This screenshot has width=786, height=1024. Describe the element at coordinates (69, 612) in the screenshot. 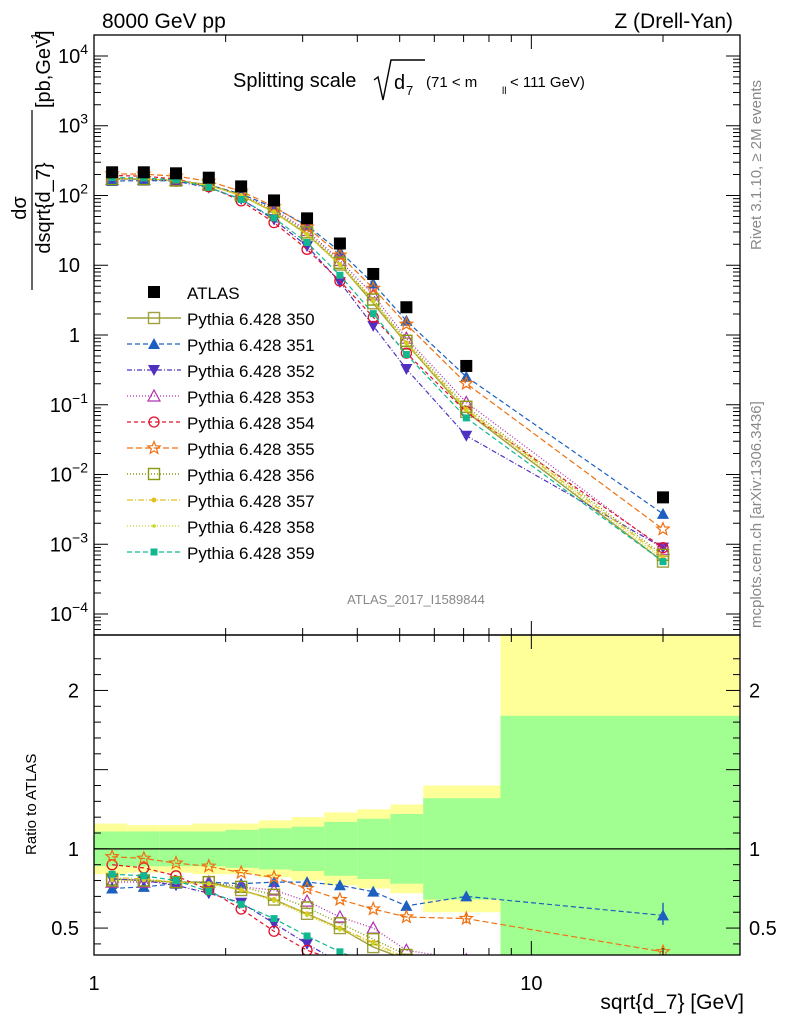

I see `y-tick-label: 10⁻⁴` at that location.